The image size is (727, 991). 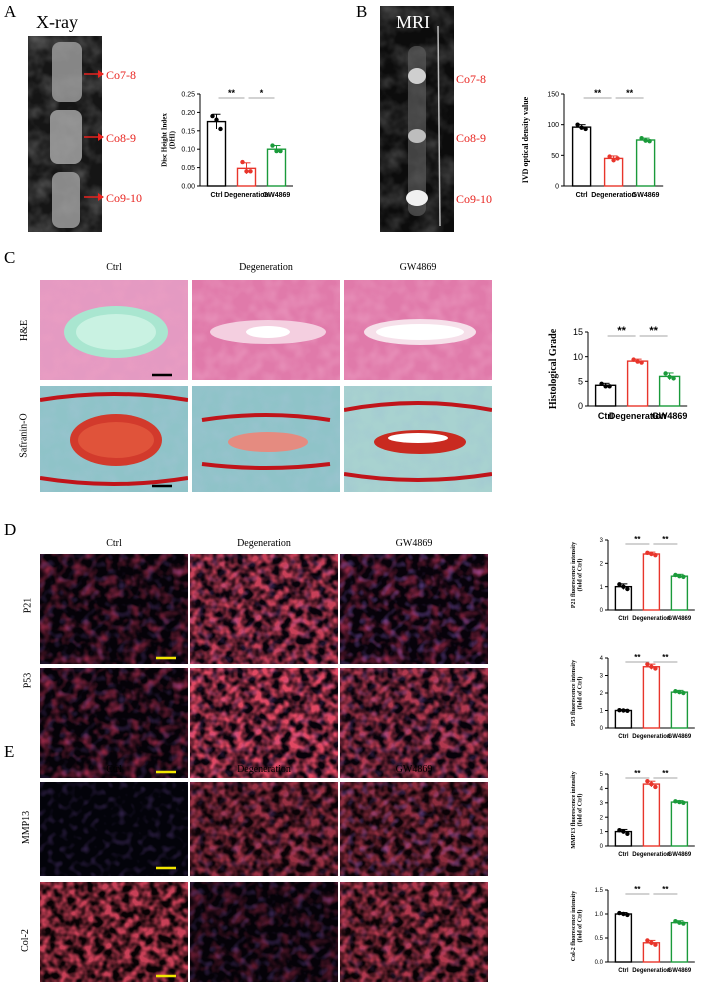 I want to click on y-axis-label: P53 fluorescence intensity(fold of Ctrl), so click(x=577, y=693).